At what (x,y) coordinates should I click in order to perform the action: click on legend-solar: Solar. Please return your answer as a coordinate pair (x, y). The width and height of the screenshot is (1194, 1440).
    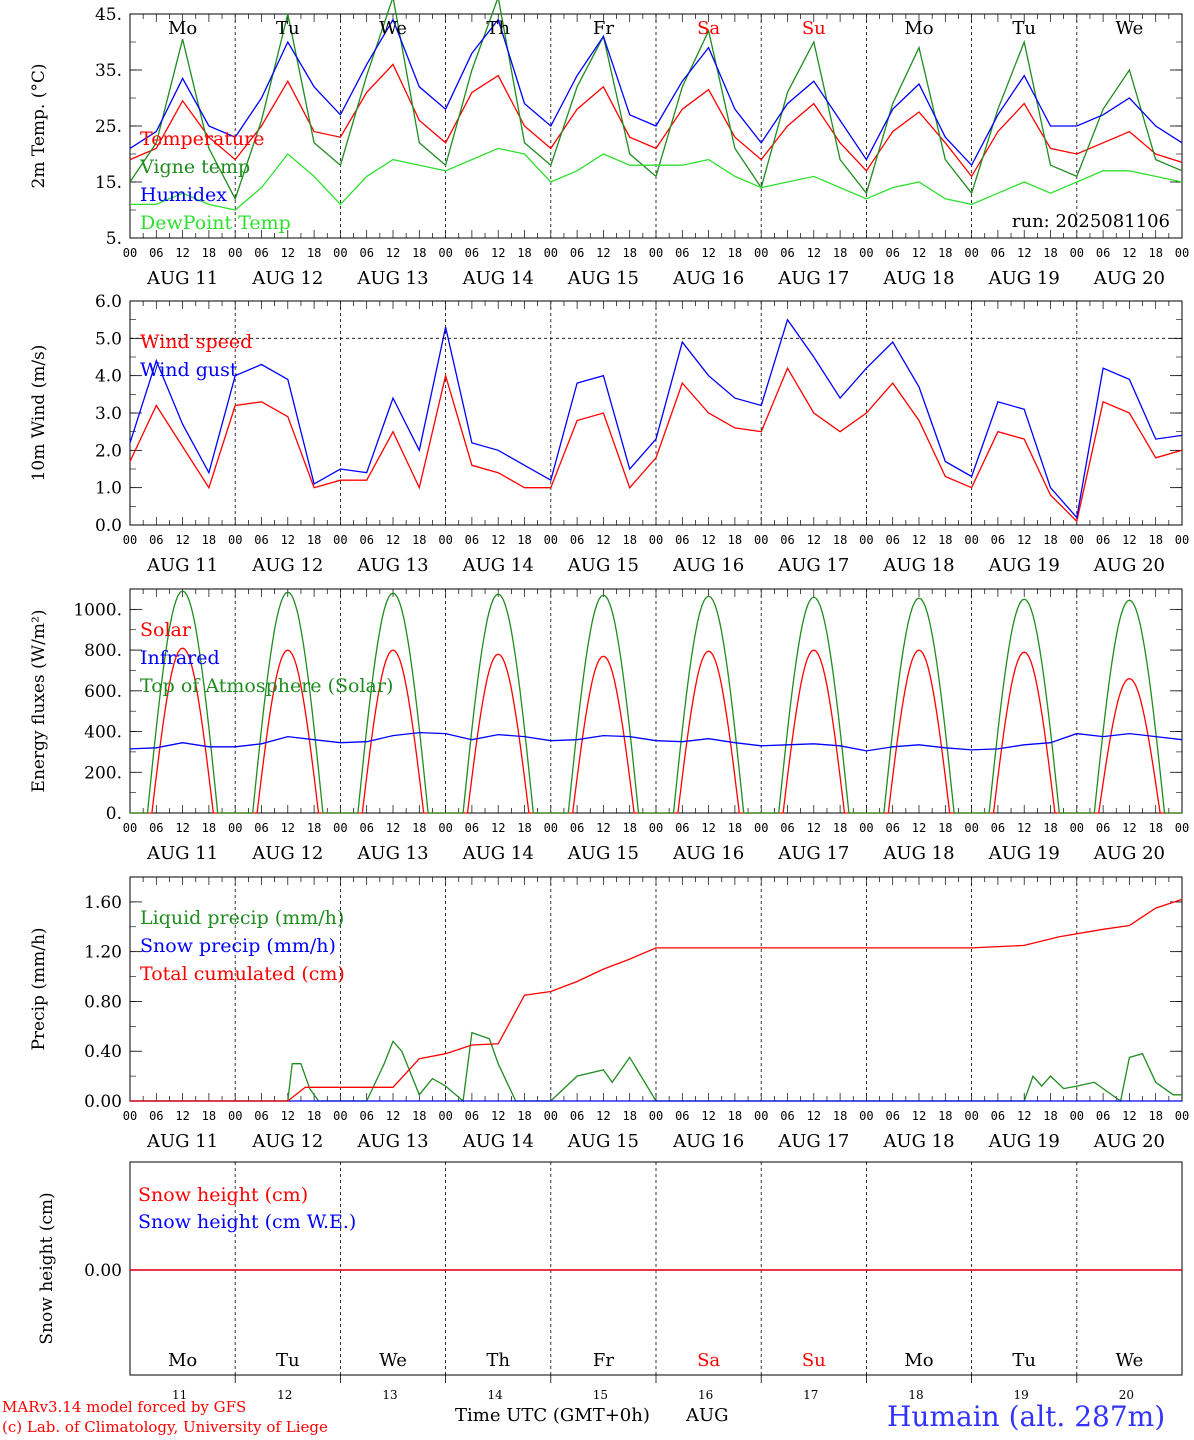
    Looking at the image, I should click on (166, 630).